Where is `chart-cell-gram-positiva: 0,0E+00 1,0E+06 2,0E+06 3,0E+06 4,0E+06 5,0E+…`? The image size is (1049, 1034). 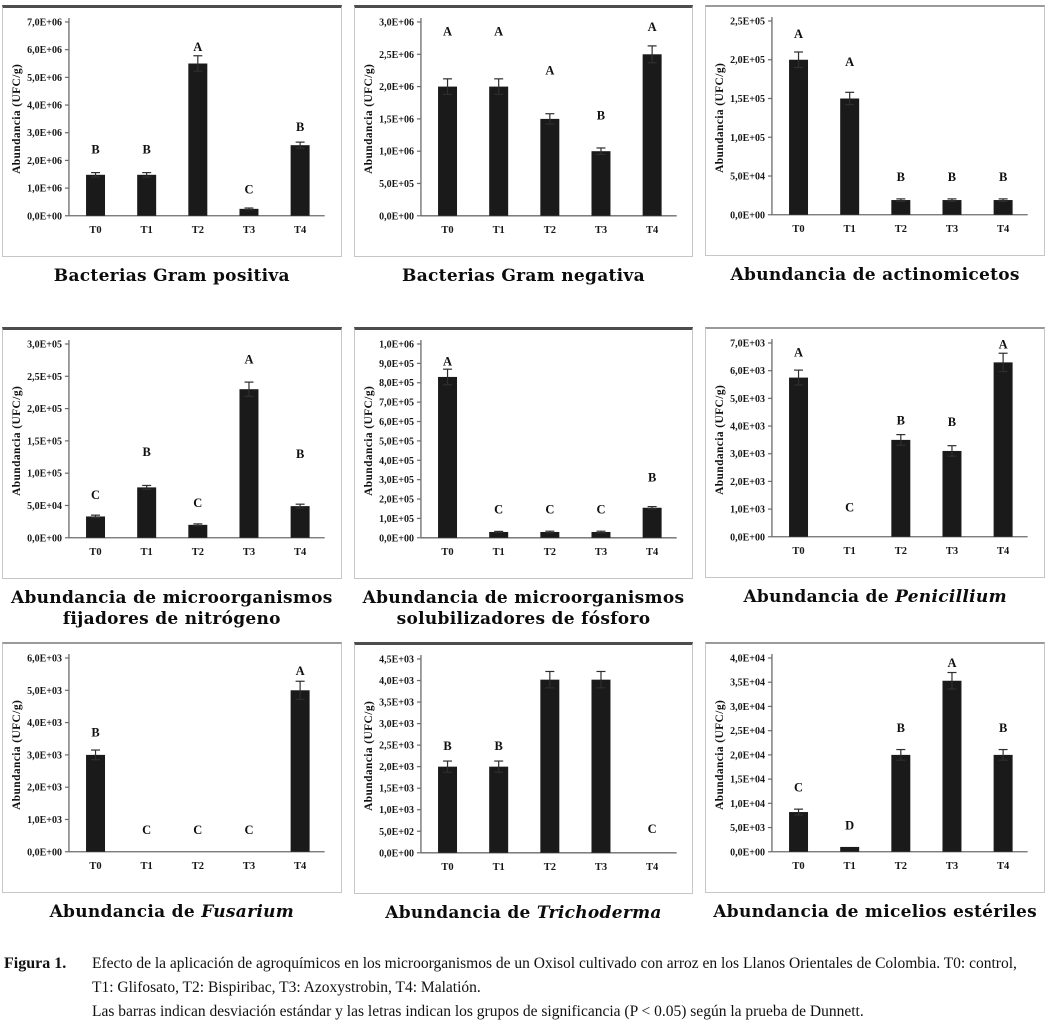 chart-cell-gram-positiva: 0,0E+00 1,0E+06 2,0E+06 3,0E+06 4,0E+06 5,0E+… is located at coordinates (172, 166).